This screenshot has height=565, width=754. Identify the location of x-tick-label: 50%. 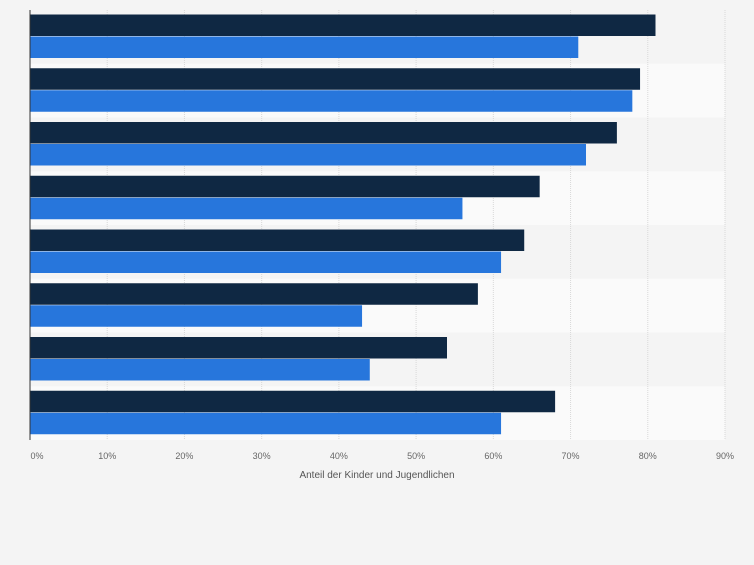
(416, 456).